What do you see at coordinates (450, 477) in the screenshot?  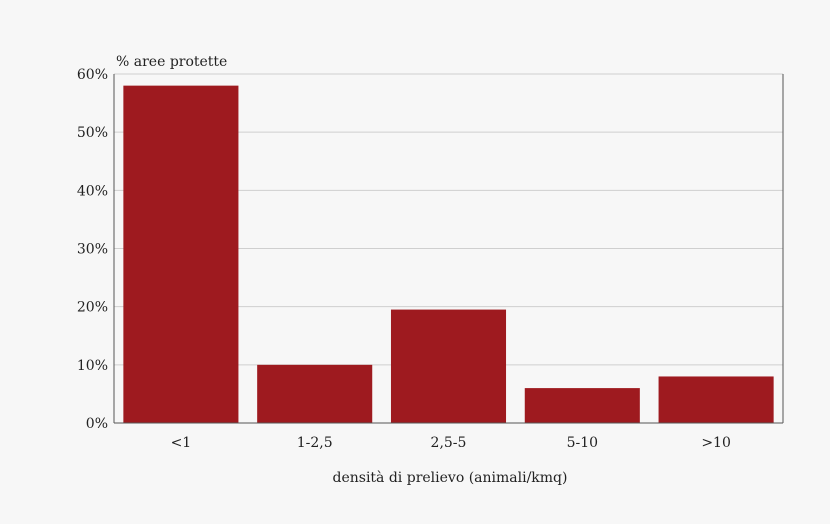 I see `x-axis-label: densità di prelievo (animali/kmq)` at bounding box center [450, 477].